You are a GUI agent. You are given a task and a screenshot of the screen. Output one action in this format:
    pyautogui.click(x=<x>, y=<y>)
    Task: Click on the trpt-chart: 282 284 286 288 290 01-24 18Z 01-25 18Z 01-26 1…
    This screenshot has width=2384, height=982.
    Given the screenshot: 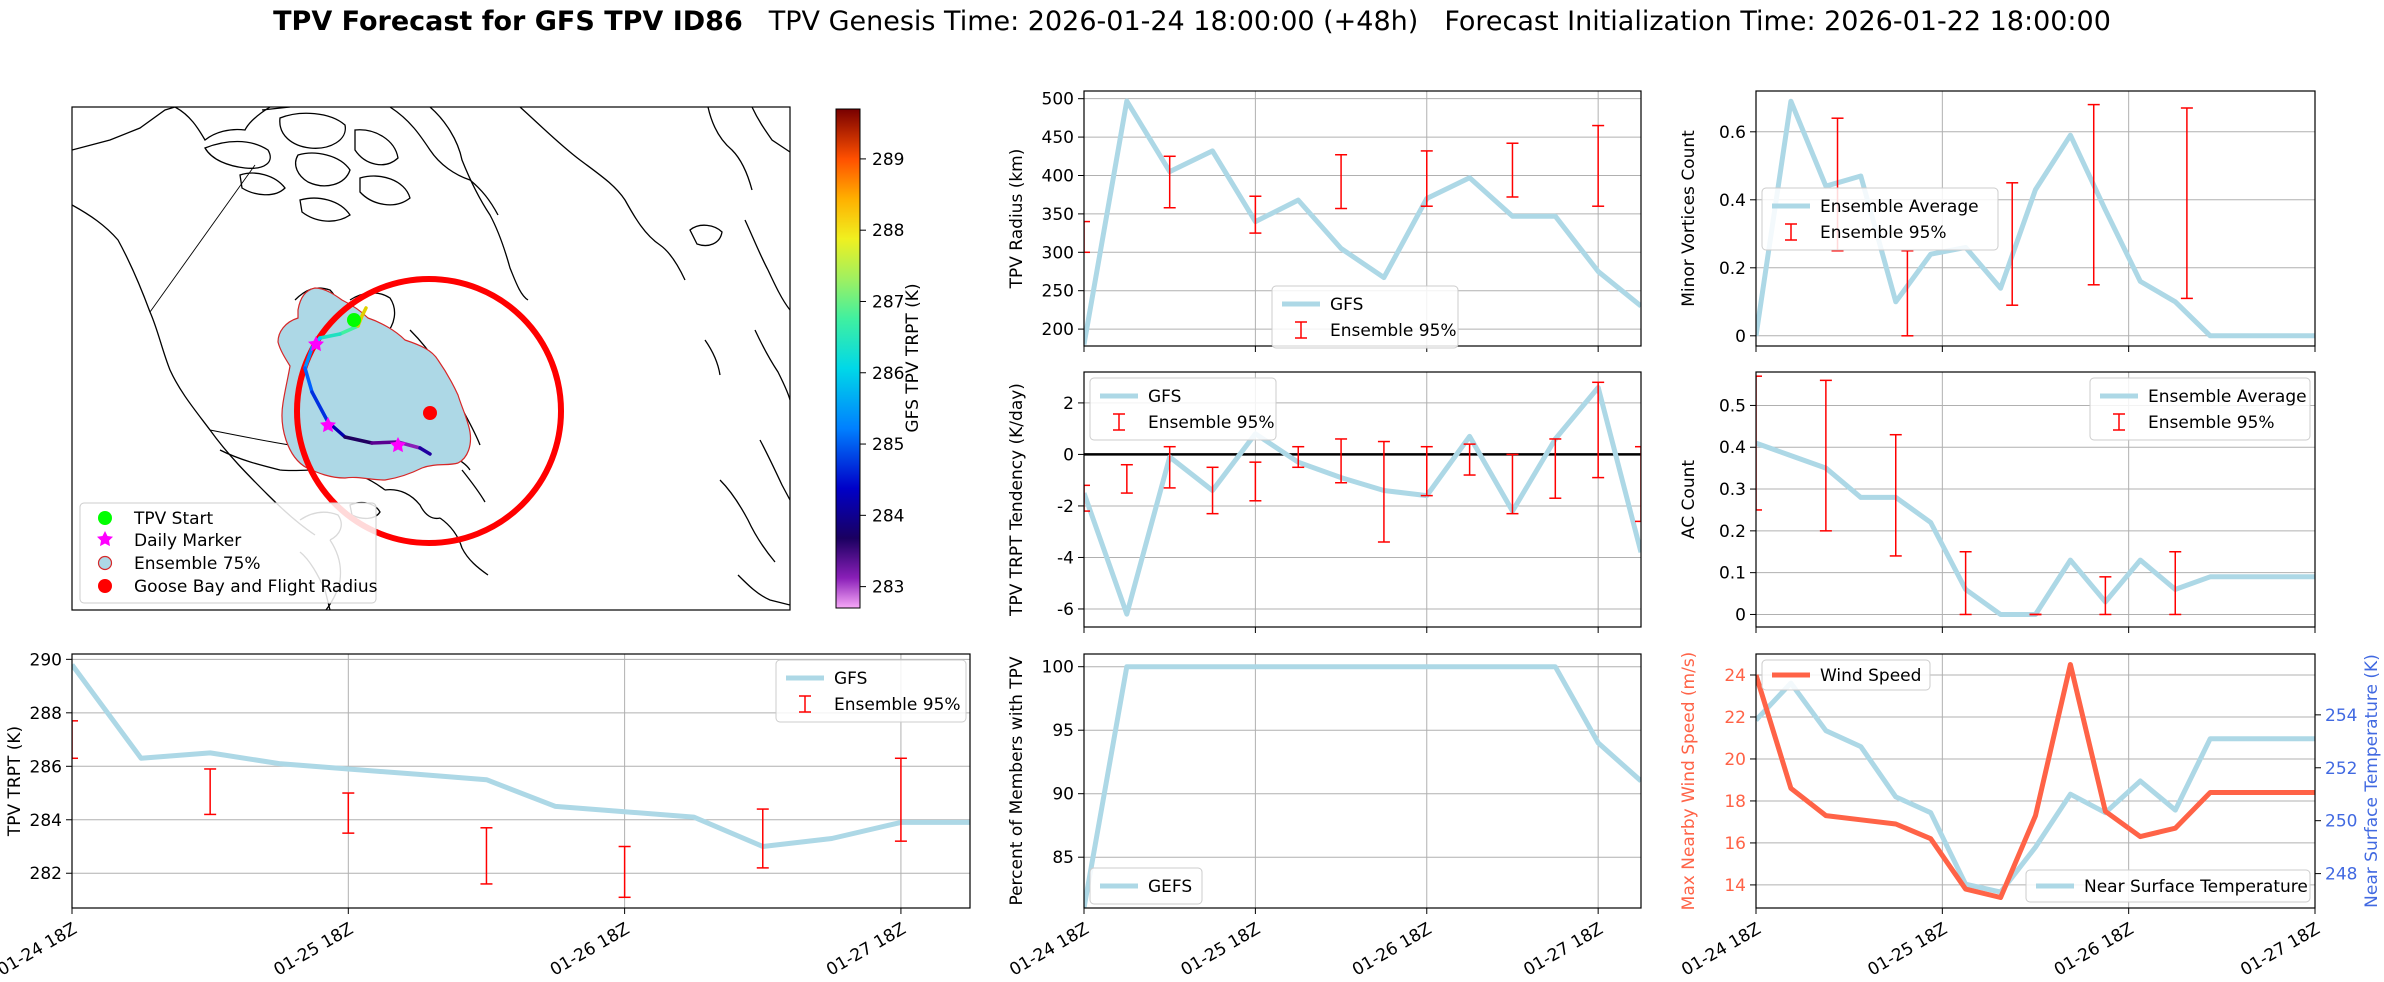 What is the action you would take?
    pyautogui.click(x=485, y=815)
    